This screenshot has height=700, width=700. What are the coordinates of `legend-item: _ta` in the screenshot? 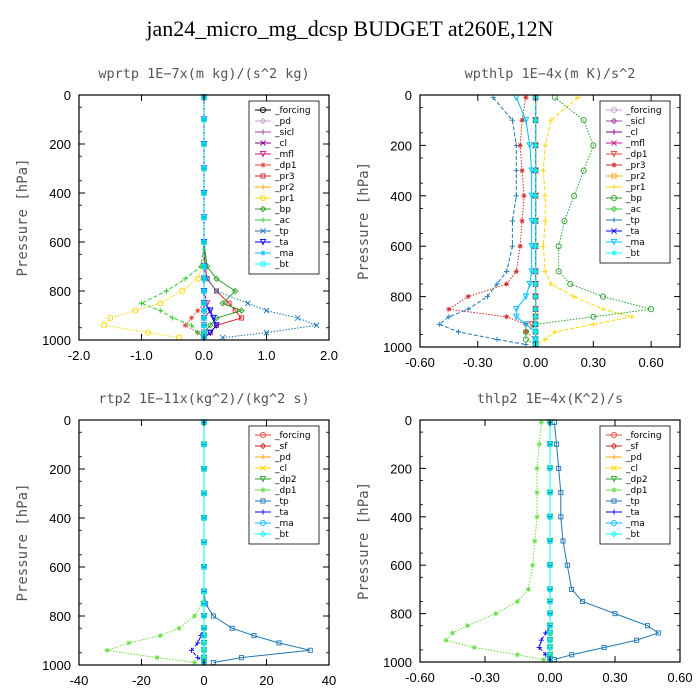 It's located at (623, 513).